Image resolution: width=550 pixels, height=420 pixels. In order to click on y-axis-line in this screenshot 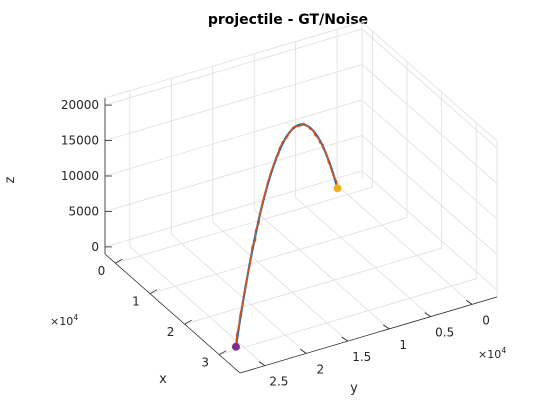, I will do `click(368, 335)`.